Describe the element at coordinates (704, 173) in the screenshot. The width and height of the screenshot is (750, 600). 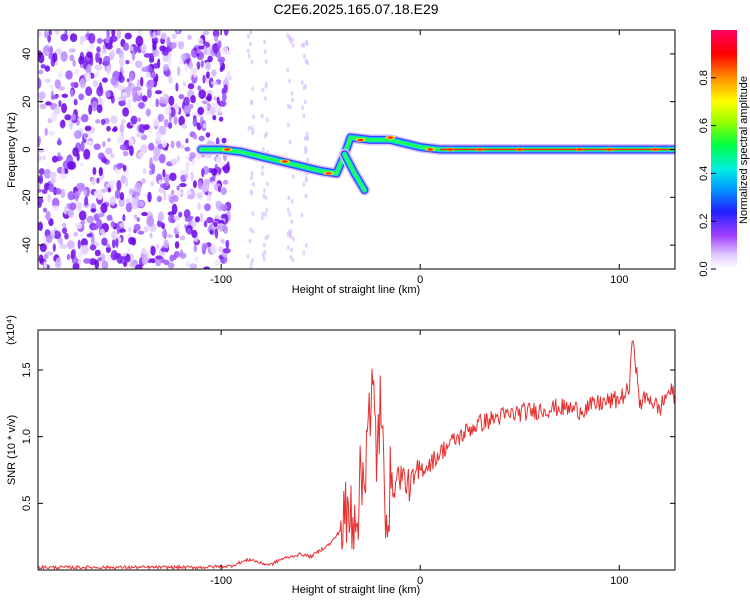
I see `colorbar-tick-label: 0.4` at that location.